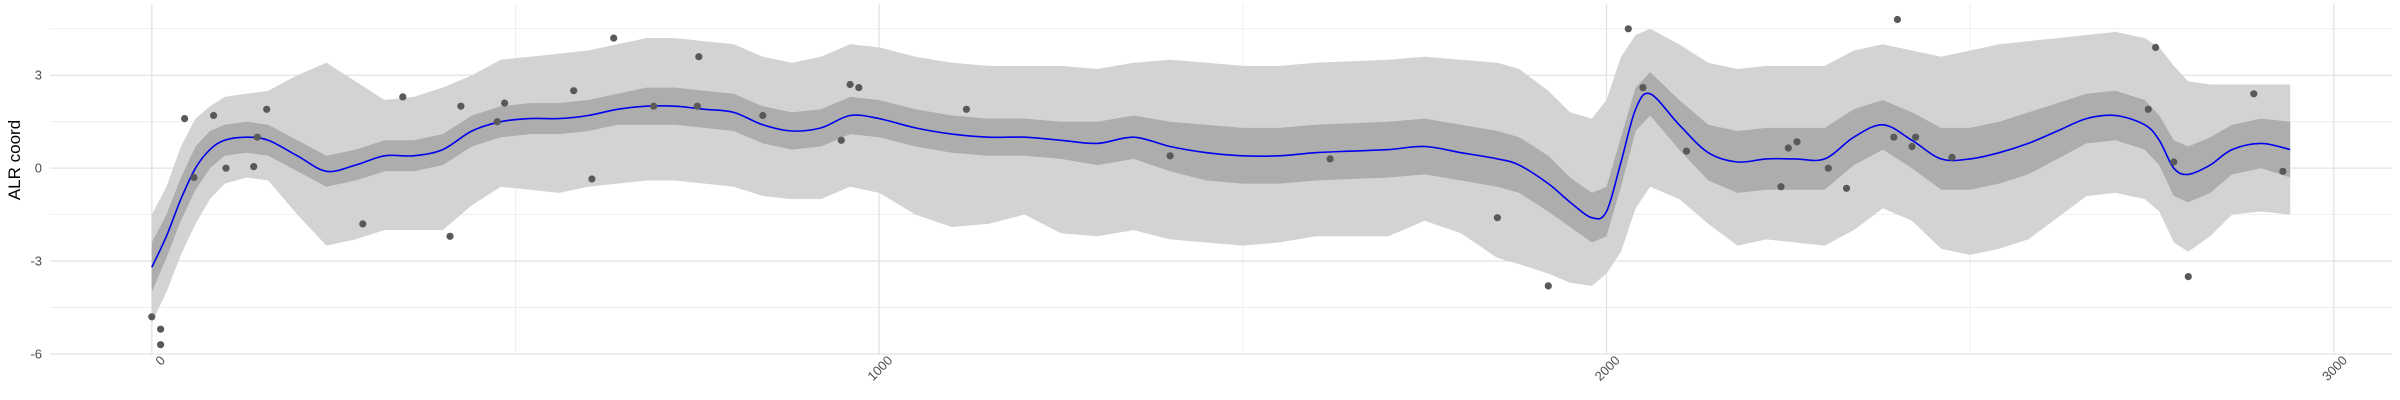  What do you see at coordinates (38, 168) in the screenshot?
I see `y-tick-label: 0` at bounding box center [38, 168].